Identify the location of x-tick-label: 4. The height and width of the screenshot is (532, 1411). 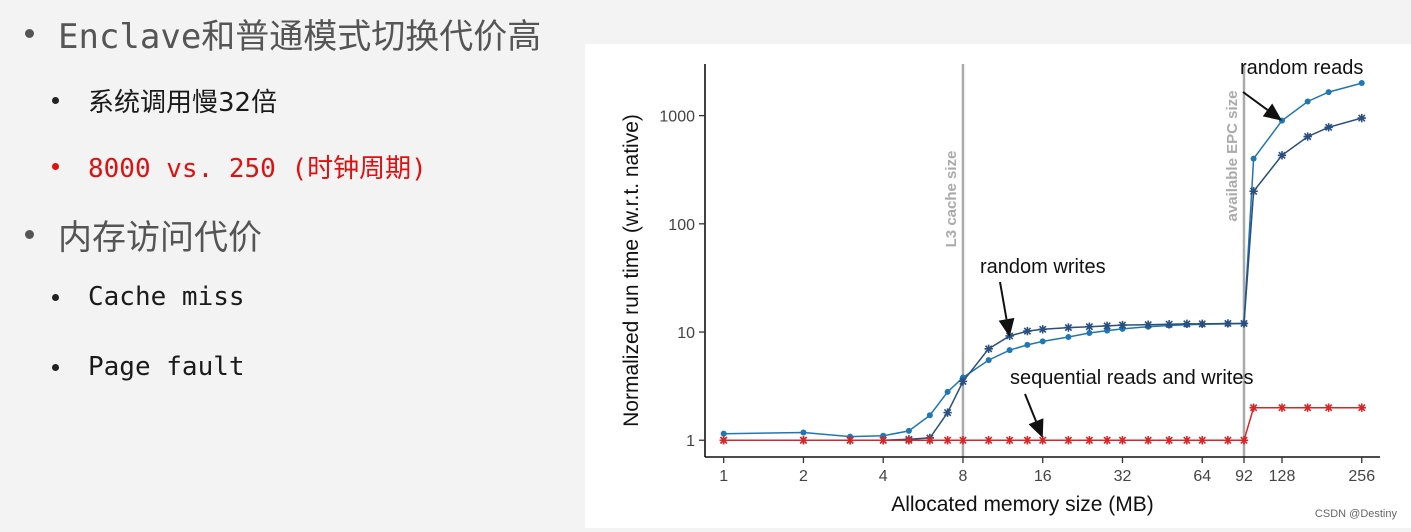
(883, 476).